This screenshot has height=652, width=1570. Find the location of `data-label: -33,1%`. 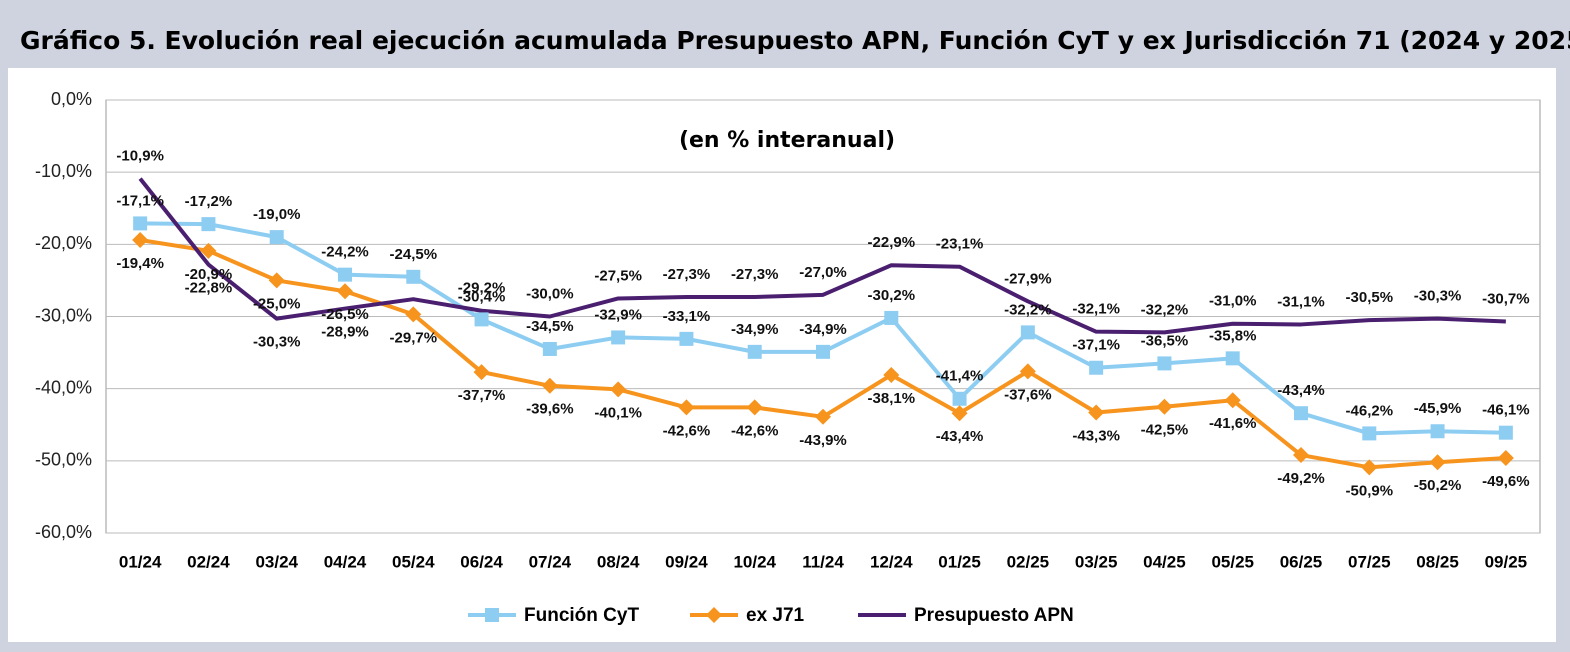

data-label: -33,1% is located at coordinates (687, 316).